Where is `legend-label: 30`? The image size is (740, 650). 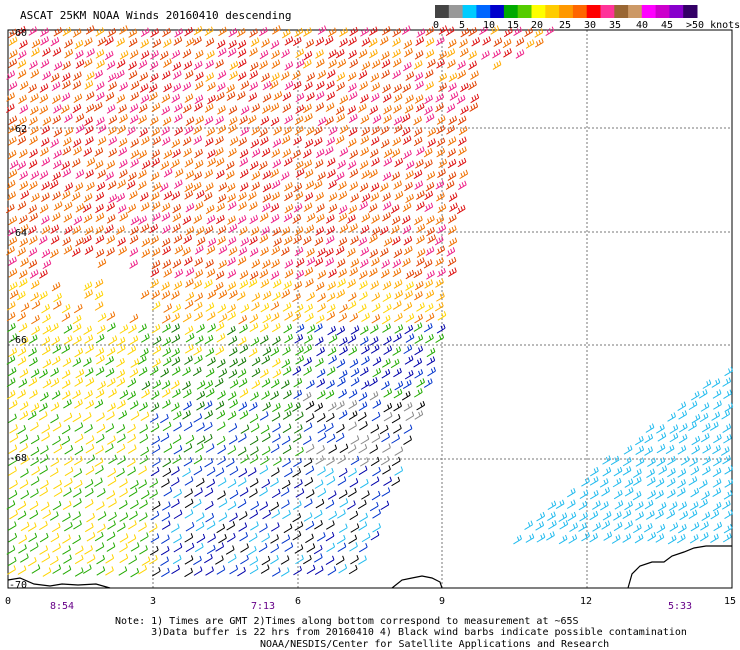
legend-label: 30 is located at coordinates (590, 25).